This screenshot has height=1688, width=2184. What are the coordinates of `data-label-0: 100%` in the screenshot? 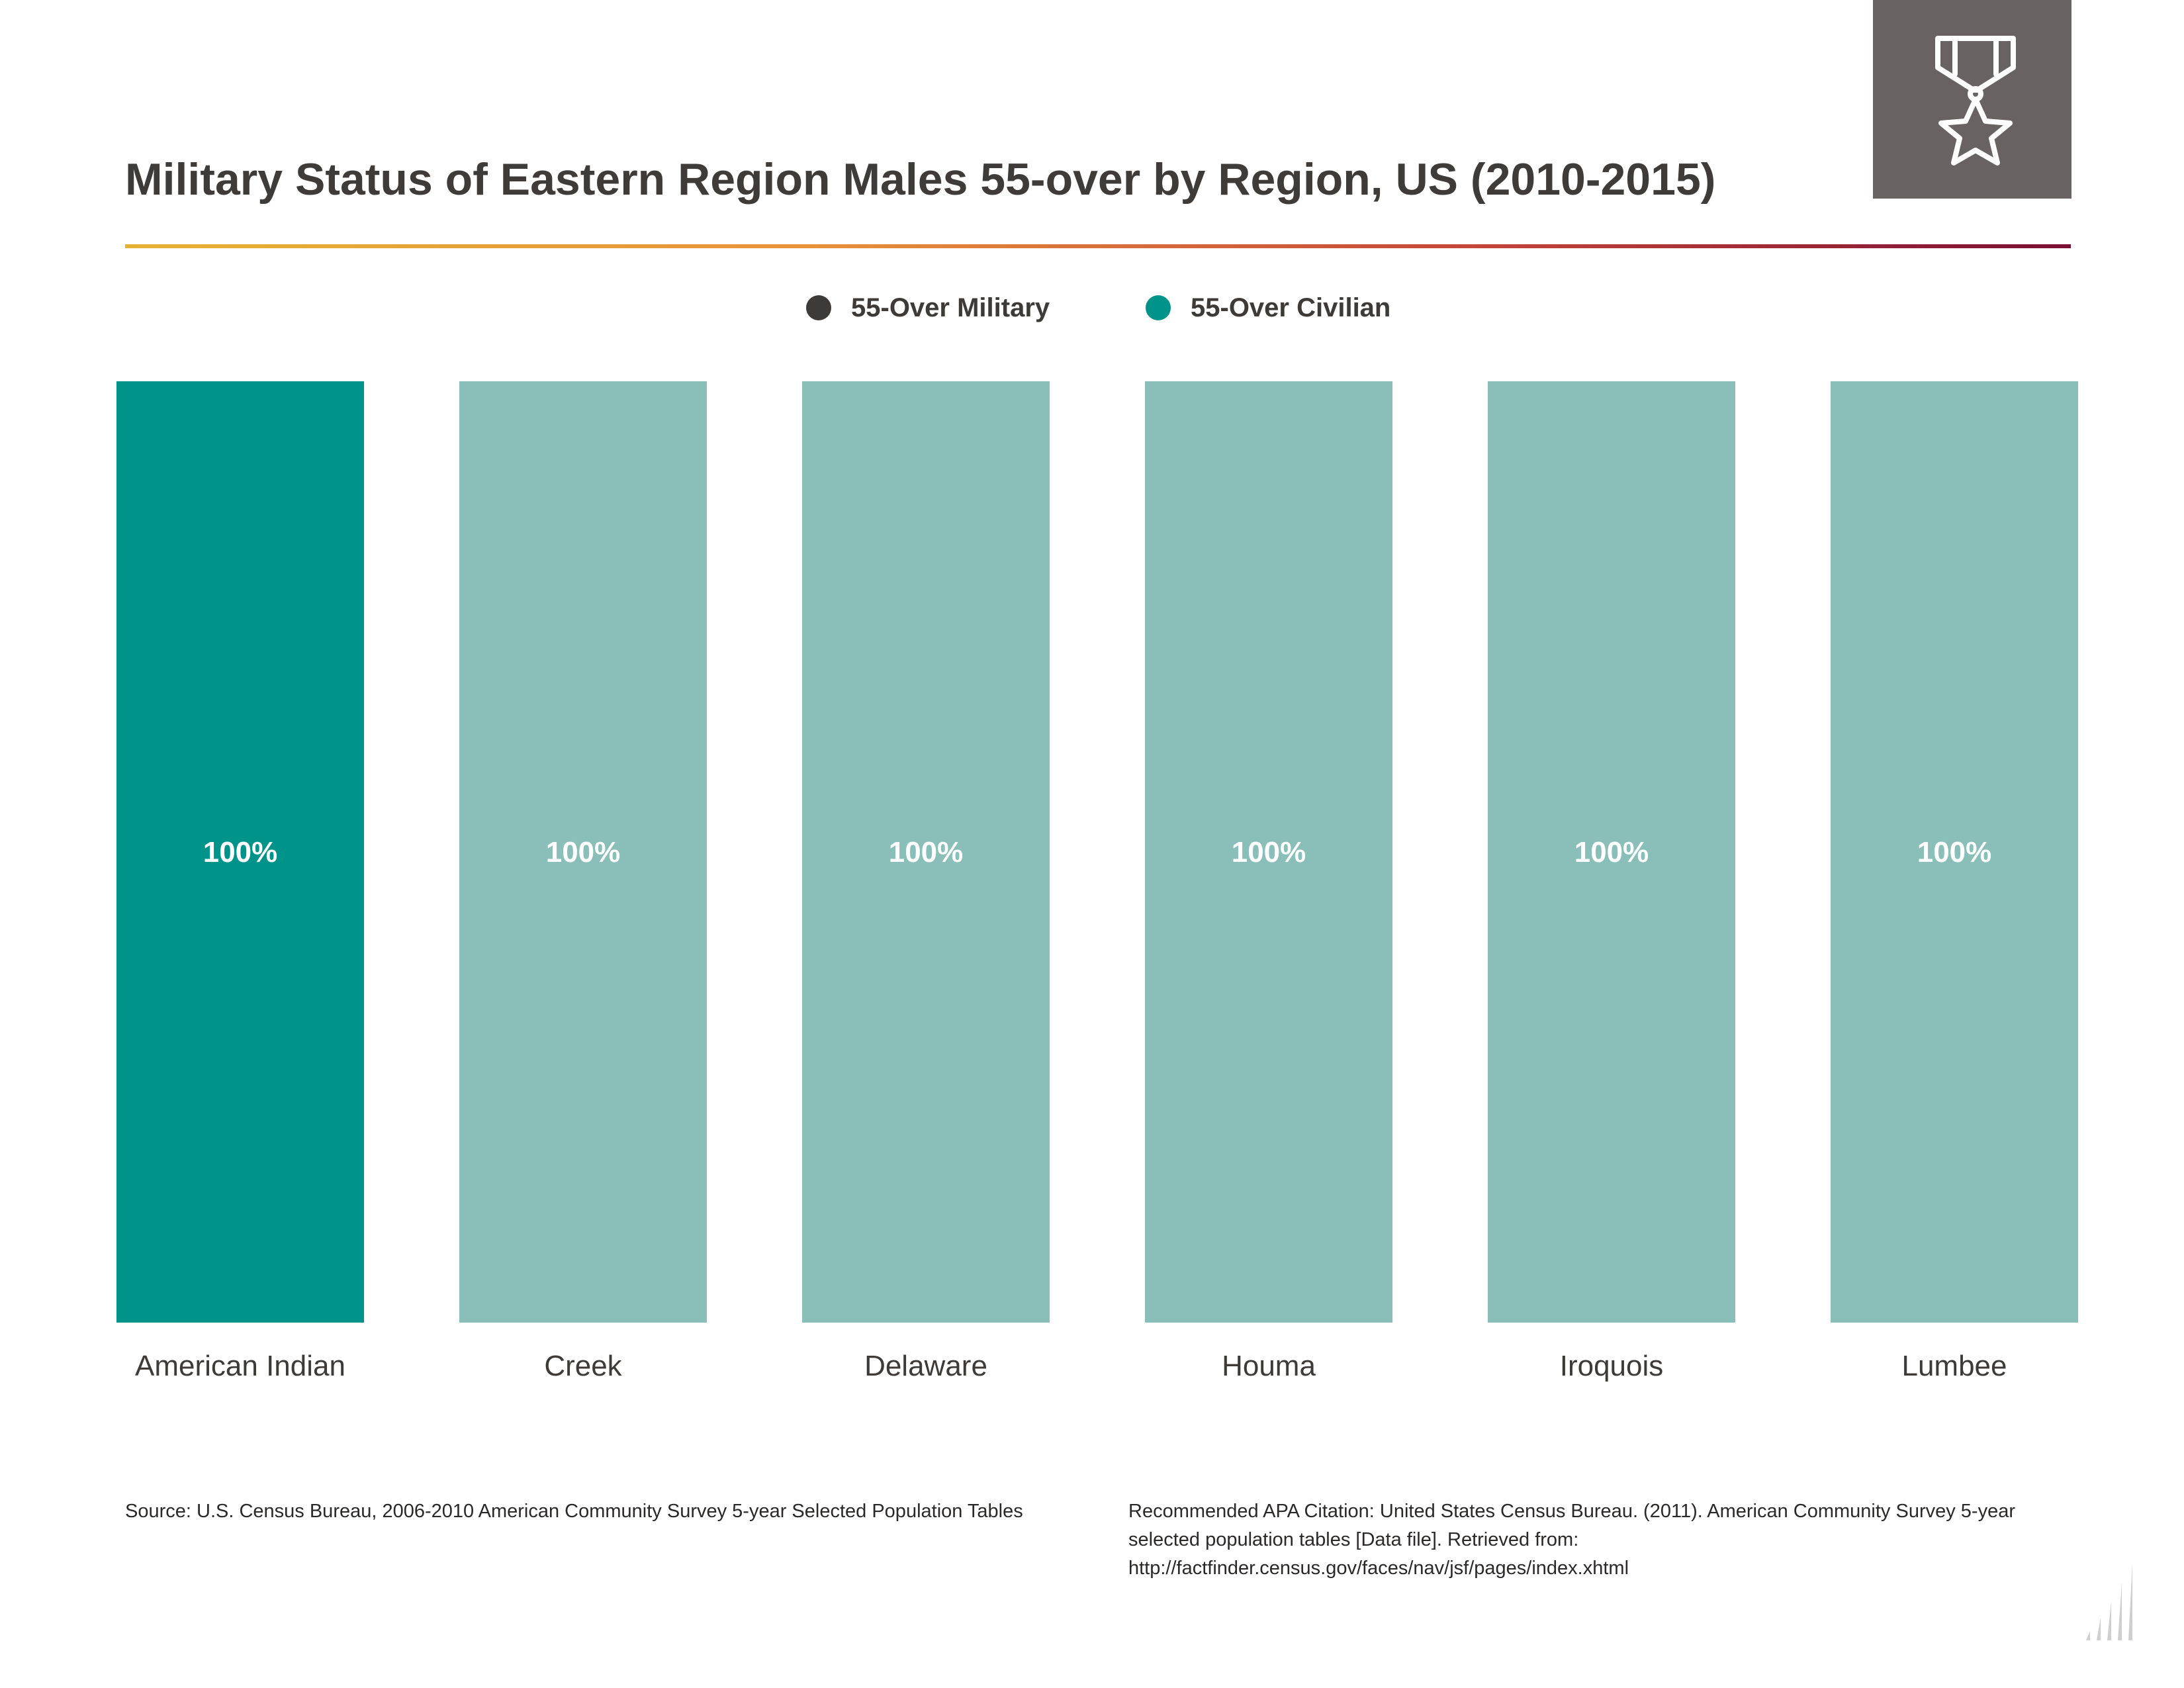 It's located at (240, 852).